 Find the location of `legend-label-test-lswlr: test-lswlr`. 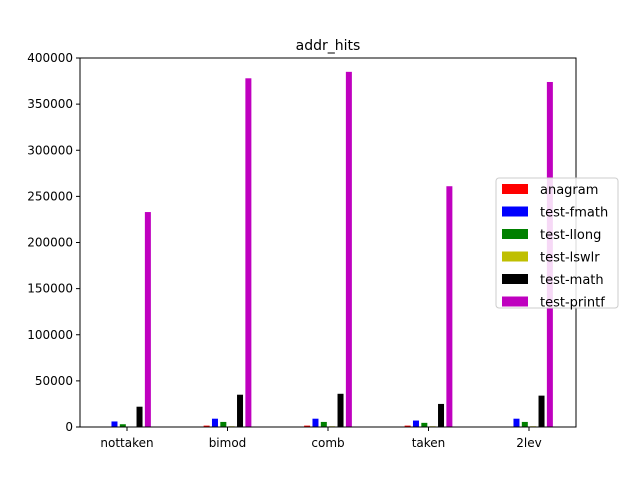

legend-label-test-lswlr: test-lswlr is located at coordinates (570, 258).